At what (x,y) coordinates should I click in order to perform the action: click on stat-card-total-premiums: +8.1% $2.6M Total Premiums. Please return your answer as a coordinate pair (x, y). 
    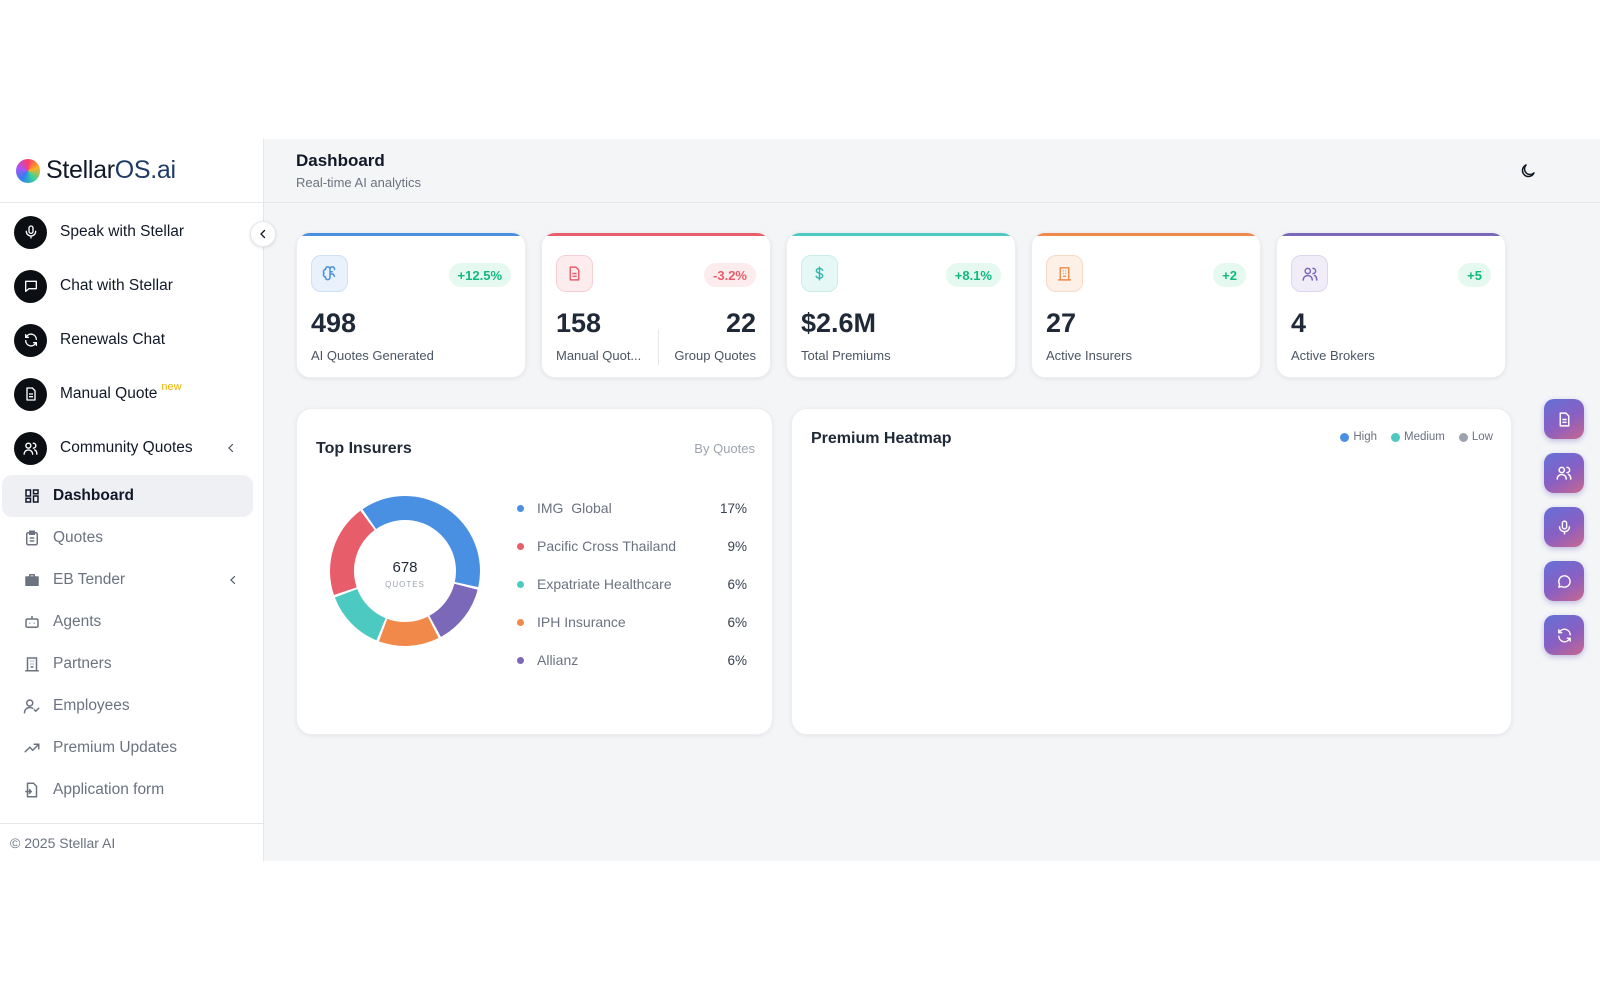
    Looking at the image, I should click on (901, 305).